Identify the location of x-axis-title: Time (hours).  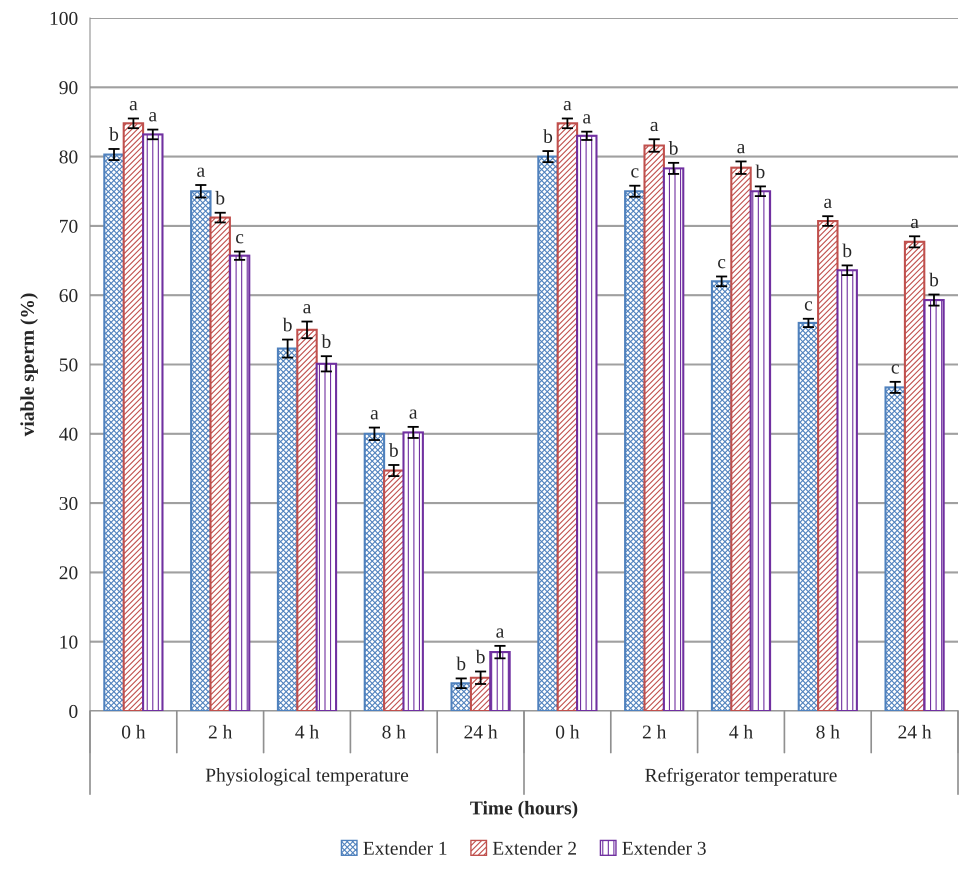
(524, 809).